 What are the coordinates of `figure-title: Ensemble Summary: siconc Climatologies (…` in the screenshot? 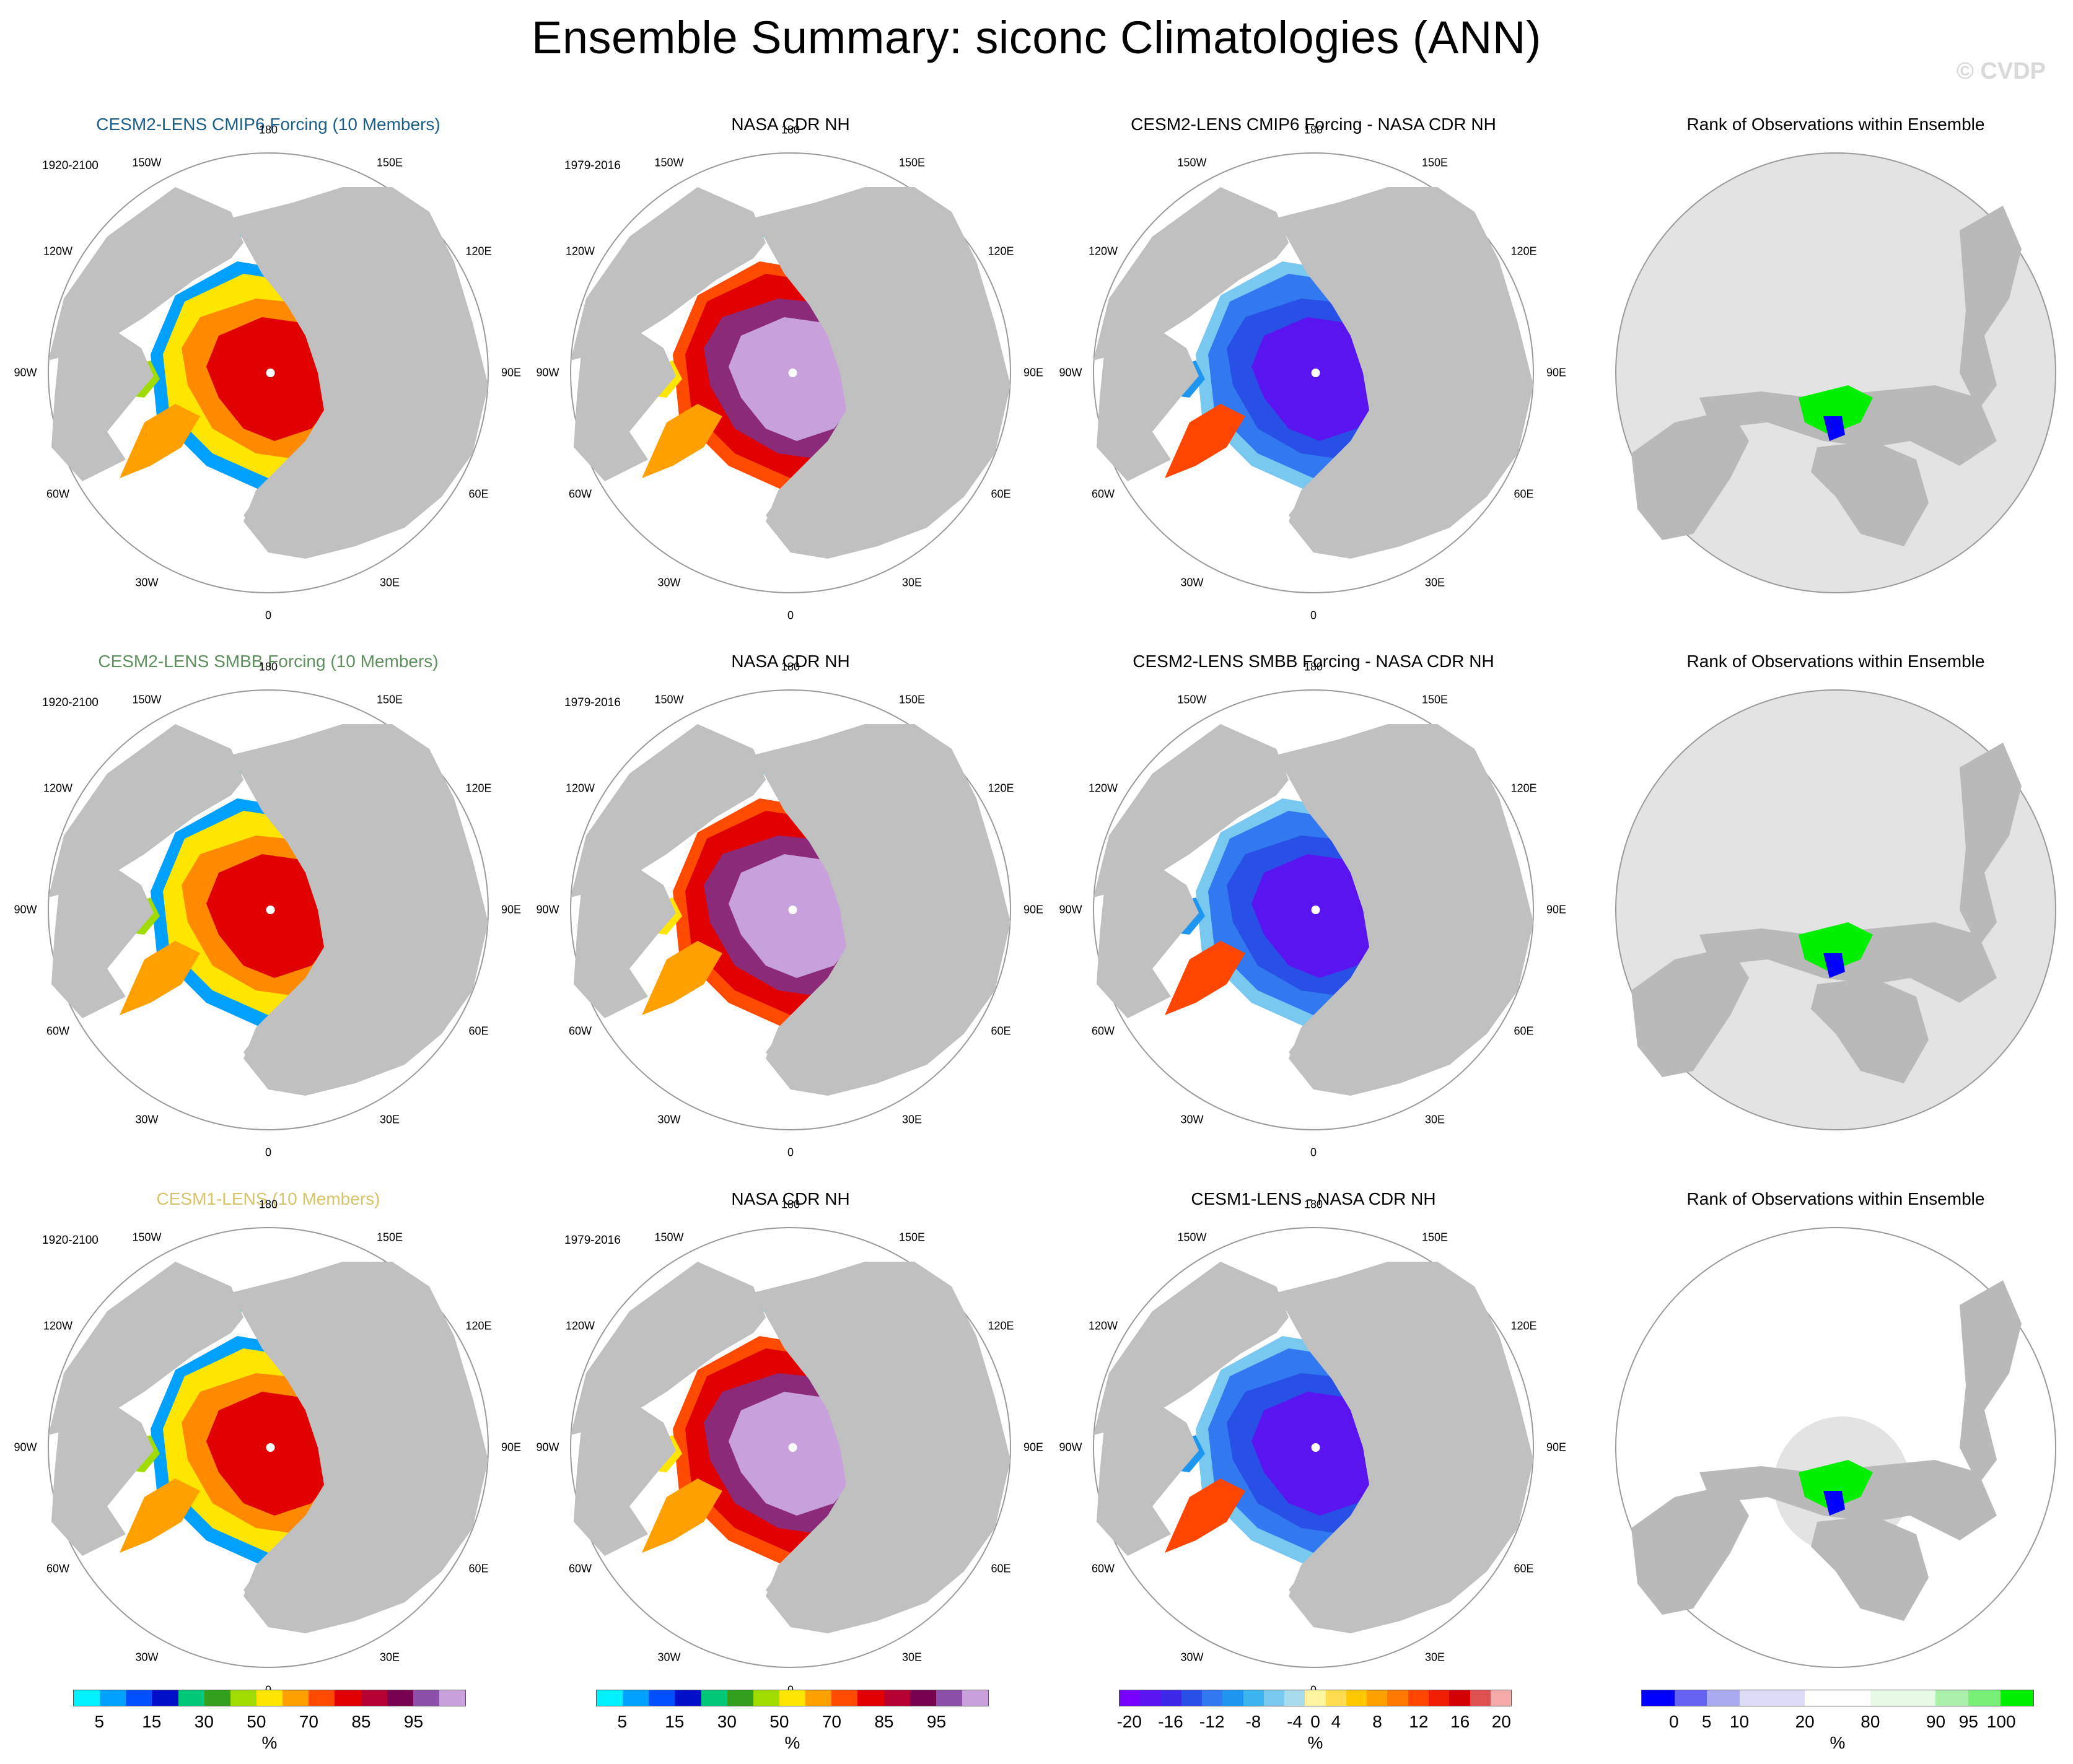 It's located at (1036, 37).